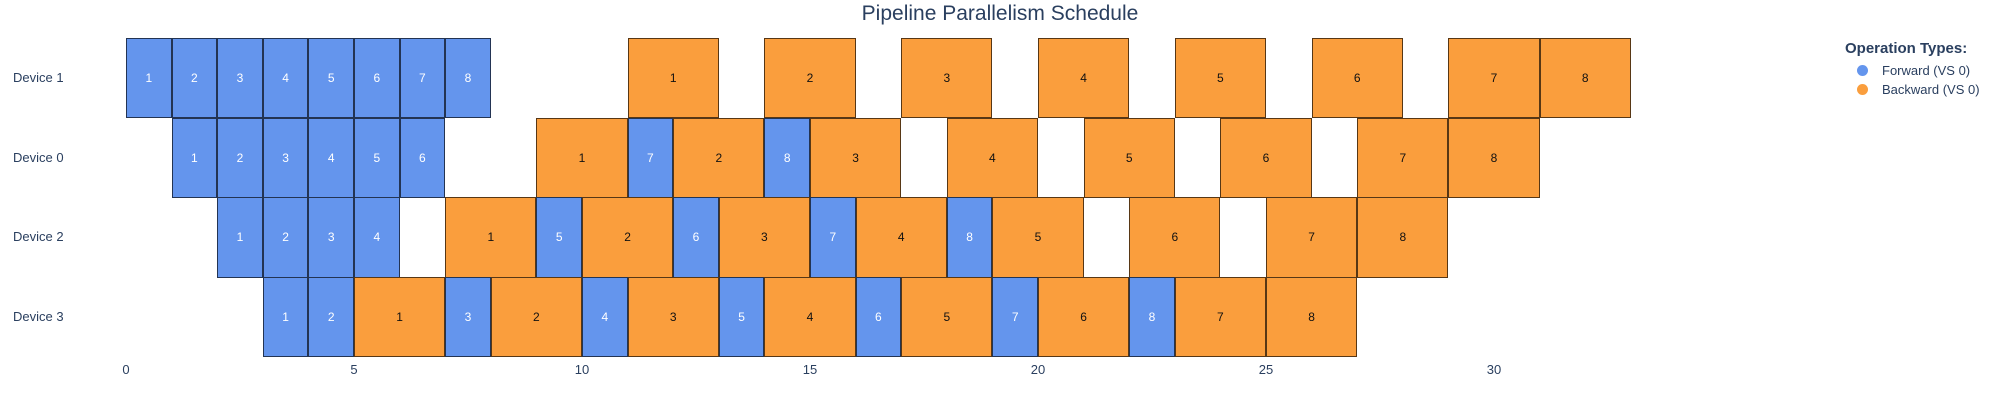 The width and height of the screenshot is (2000, 400). I want to click on legend-title: Operation Types:, so click(1906, 48).